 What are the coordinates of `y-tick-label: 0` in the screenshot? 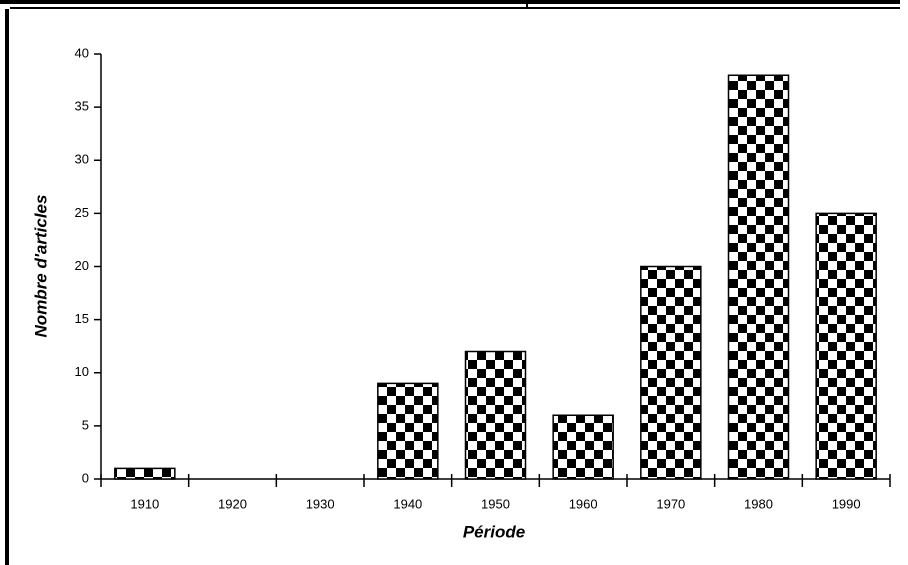 It's located at (85, 477).